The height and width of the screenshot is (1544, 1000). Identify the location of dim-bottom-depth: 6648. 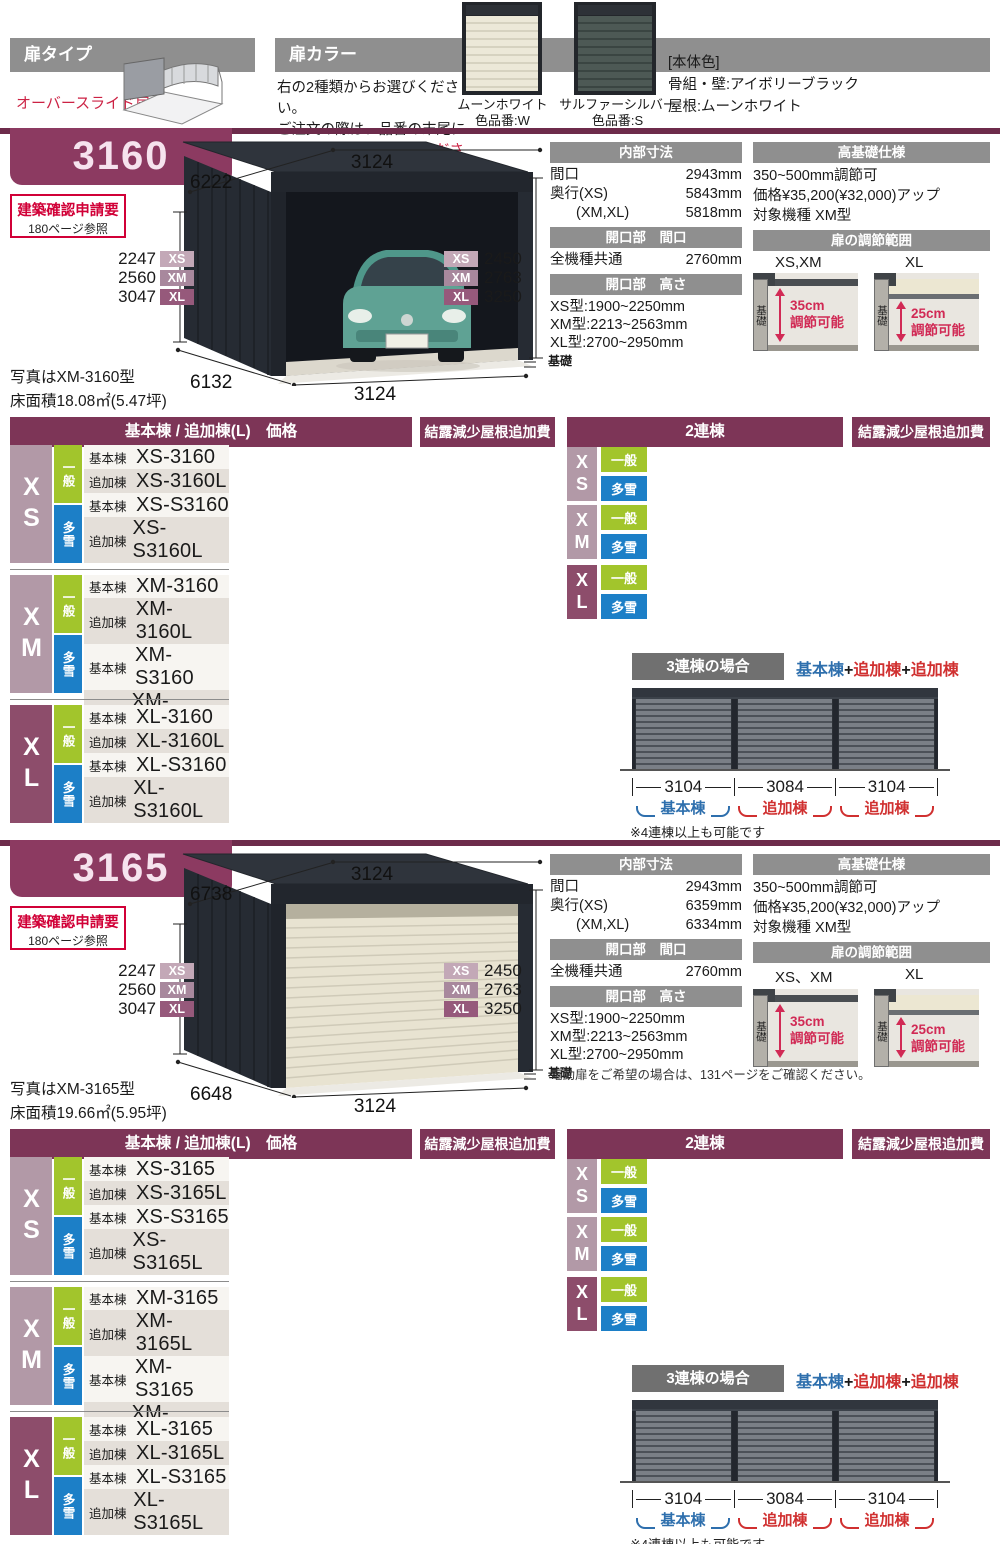
(211, 1094).